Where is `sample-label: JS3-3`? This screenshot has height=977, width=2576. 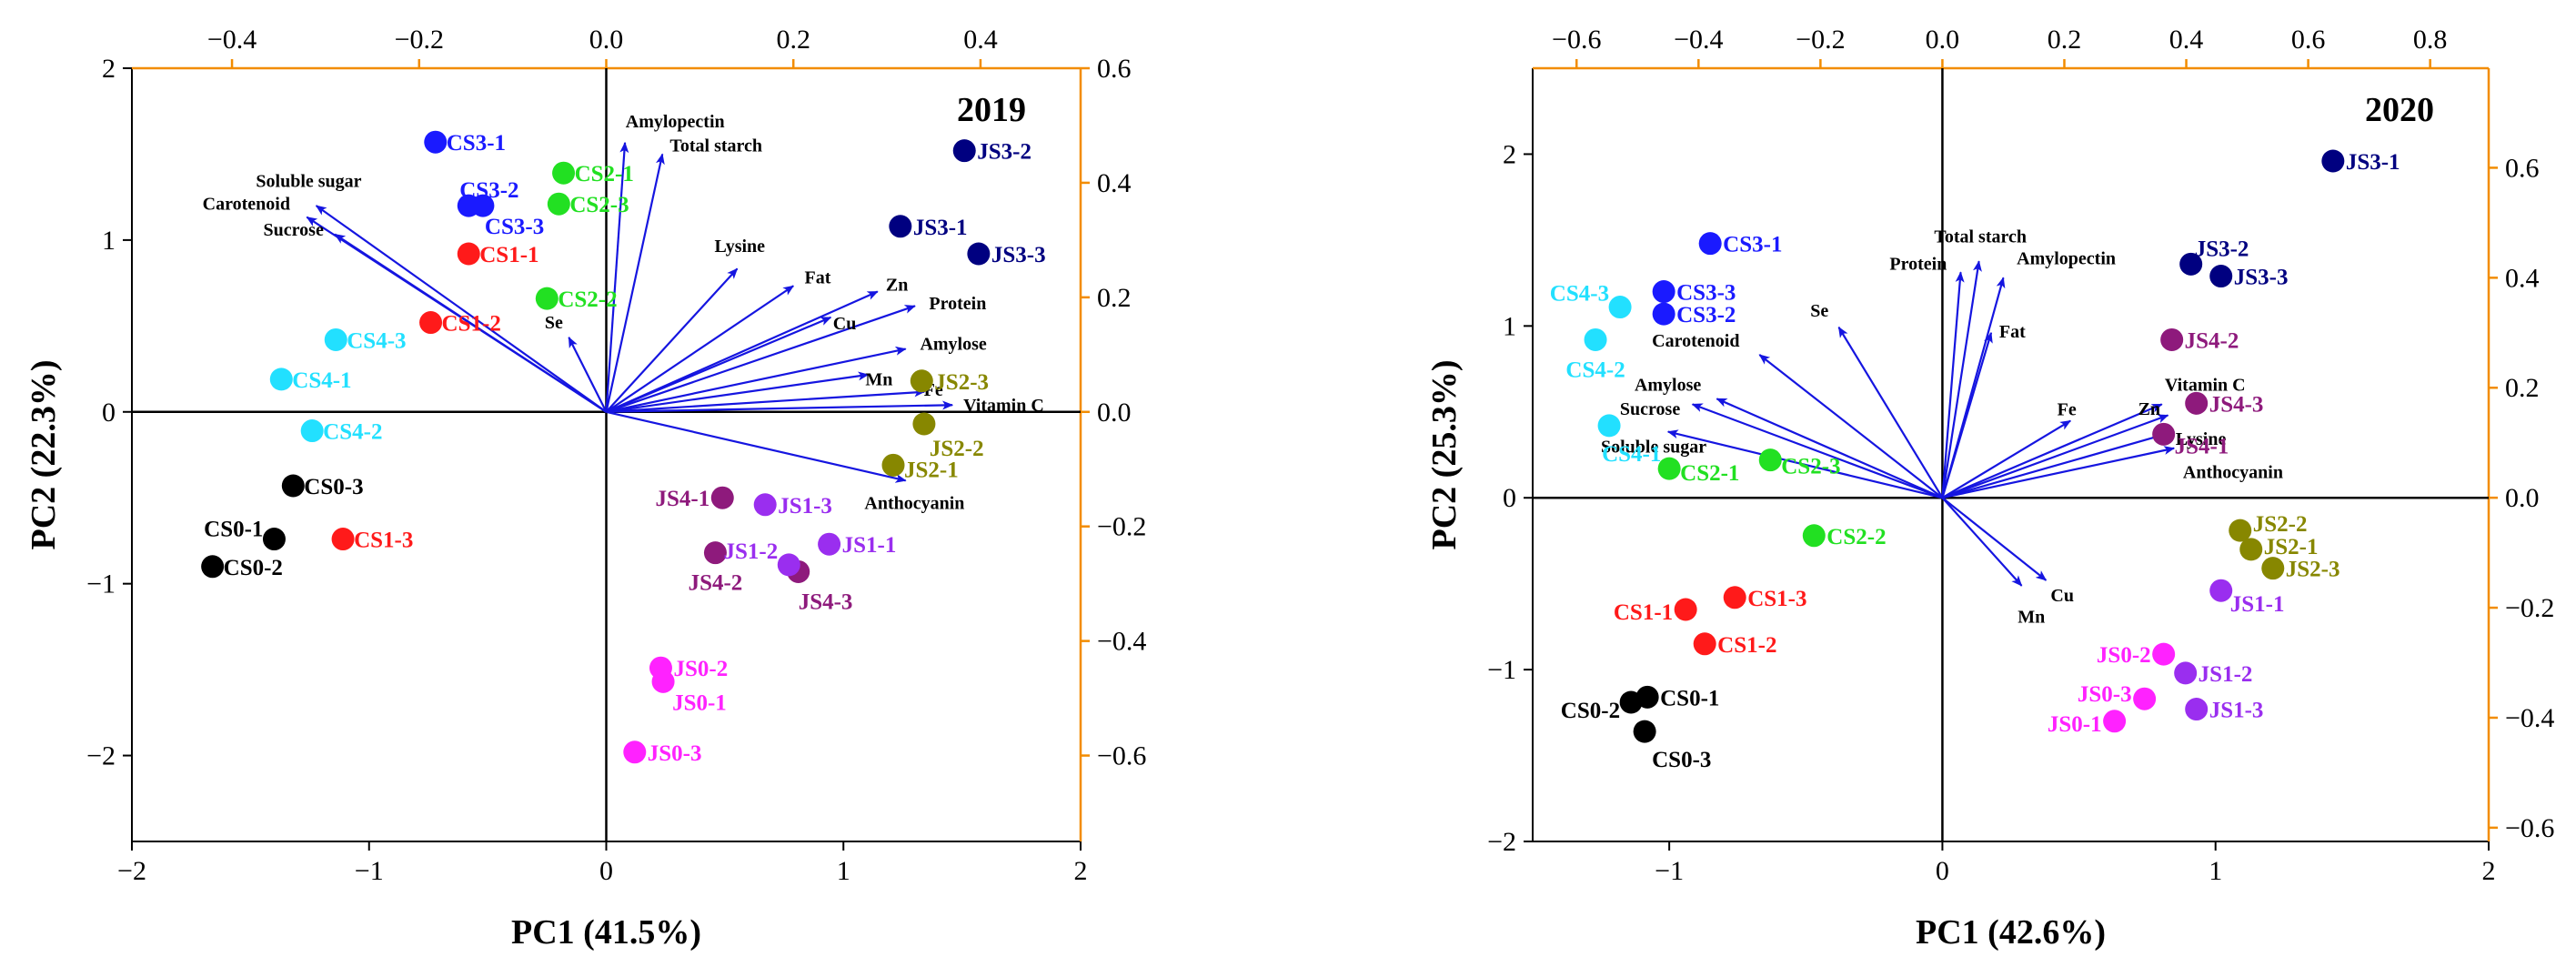 sample-label: JS3-3 is located at coordinates (1018, 255).